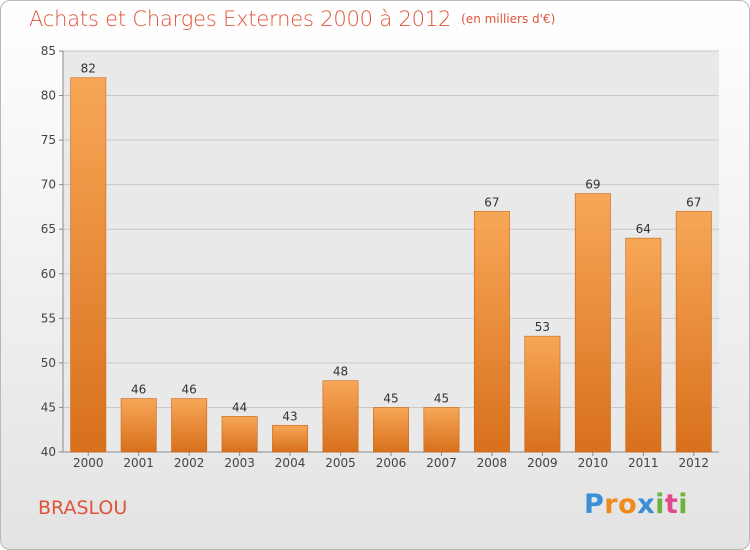 The width and height of the screenshot is (750, 550). Describe the element at coordinates (492, 463) in the screenshot. I see `x-tick-label: 2008` at that location.